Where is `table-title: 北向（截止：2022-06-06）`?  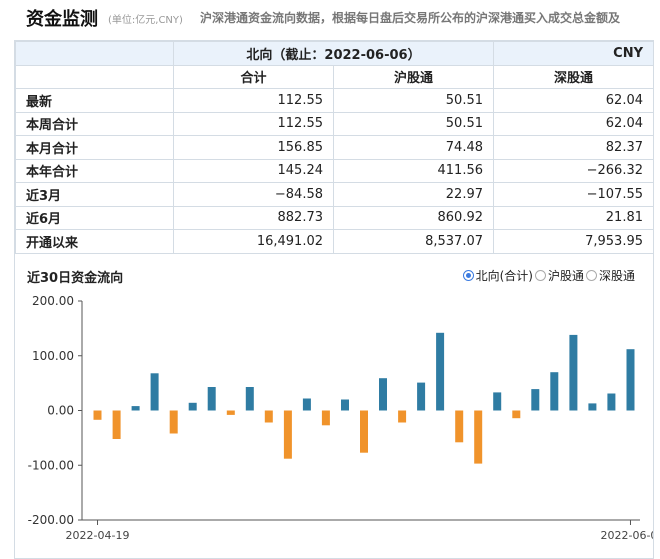 table-title: 北向（截止：2022-06-06） is located at coordinates (333, 53).